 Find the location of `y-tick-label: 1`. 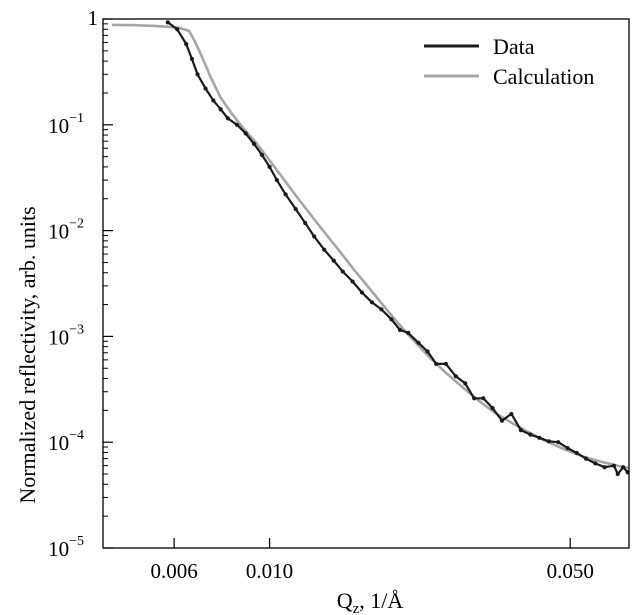

y-tick-label: 1 is located at coordinates (93, 18).